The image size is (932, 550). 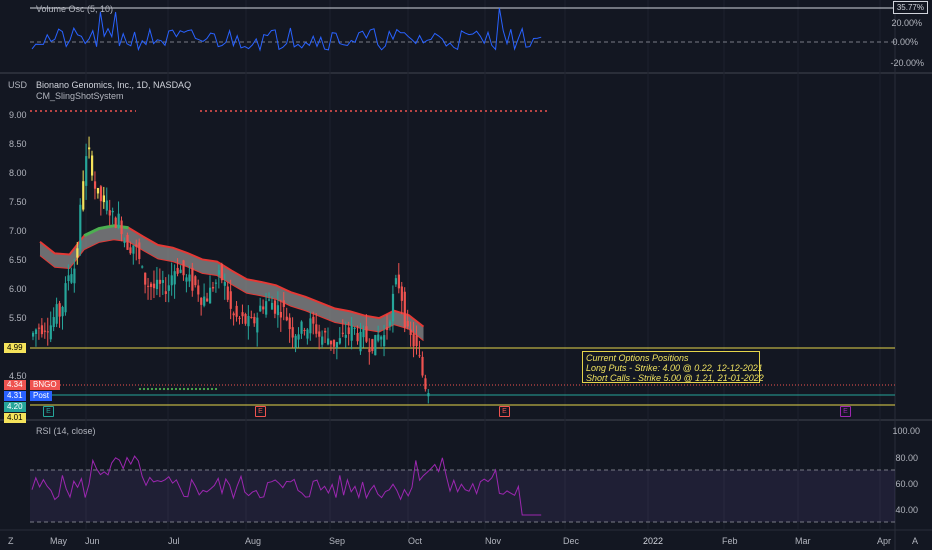 What do you see at coordinates (174, 541) in the screenshot?
I see `time-label-jul: Jul` at bounding box center [174, 541].